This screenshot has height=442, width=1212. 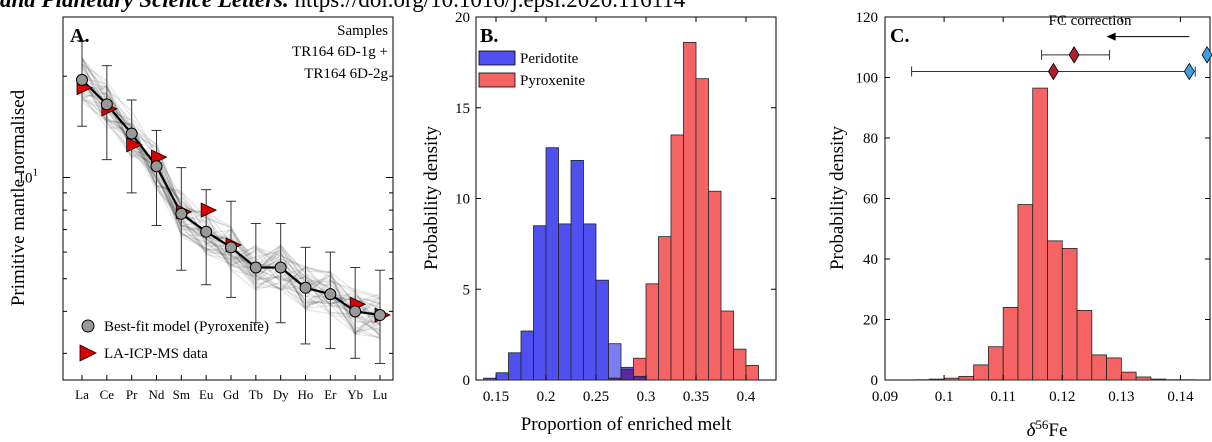 What do you see at coordinates (1062, 397) in the screenshot?
I see `x-tick-label: 0.12` at bounding box center [1062, 397].